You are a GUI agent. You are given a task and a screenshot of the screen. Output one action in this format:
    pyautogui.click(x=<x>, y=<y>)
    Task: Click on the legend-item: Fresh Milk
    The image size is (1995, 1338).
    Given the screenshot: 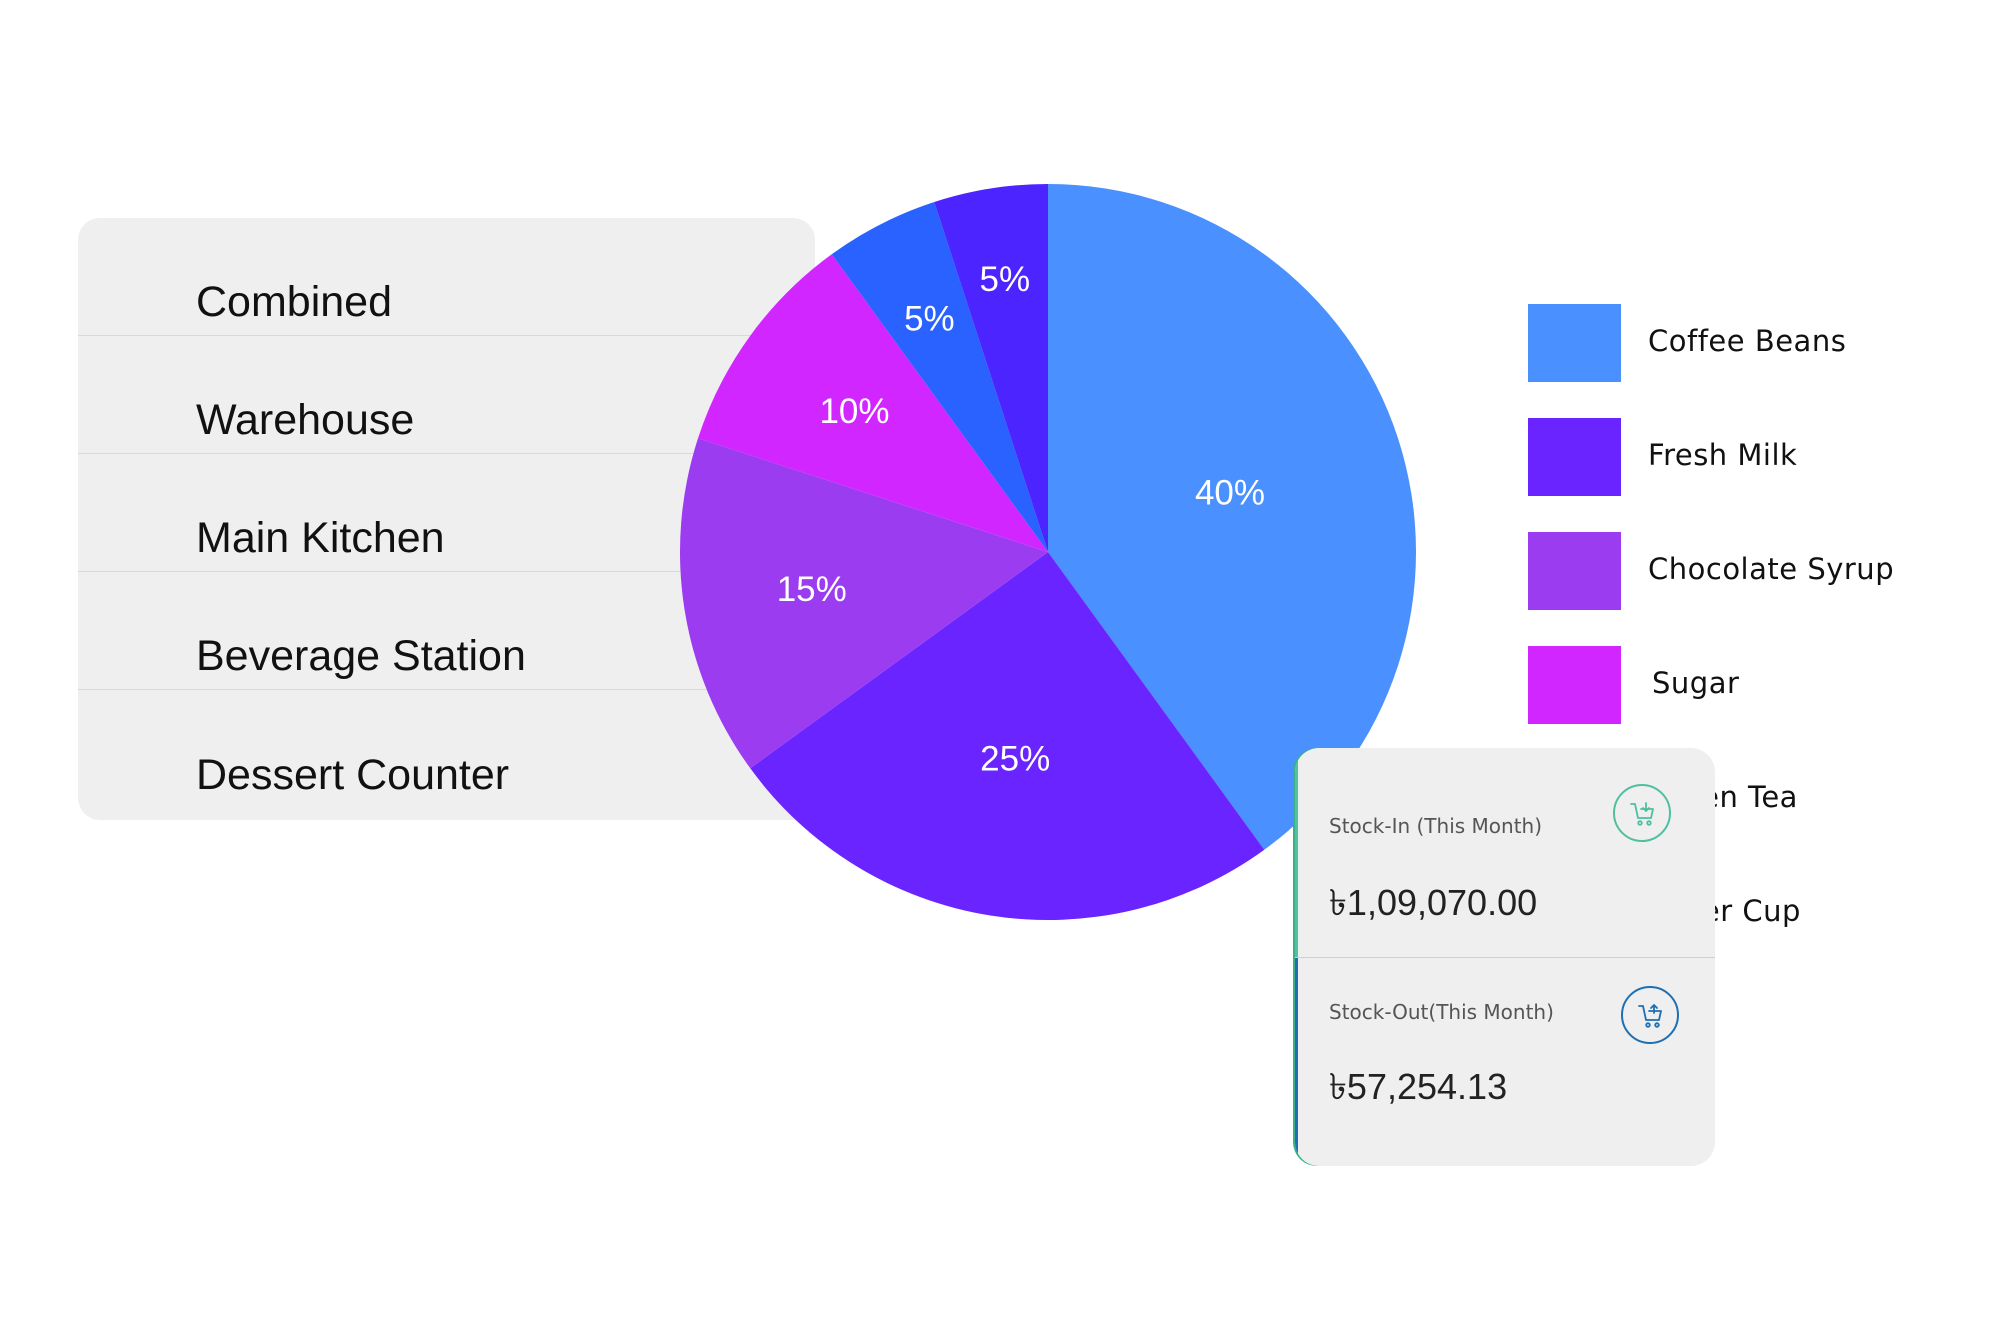 What is the action you would take?
    pyautogui.click(x=1748, y=457)
    